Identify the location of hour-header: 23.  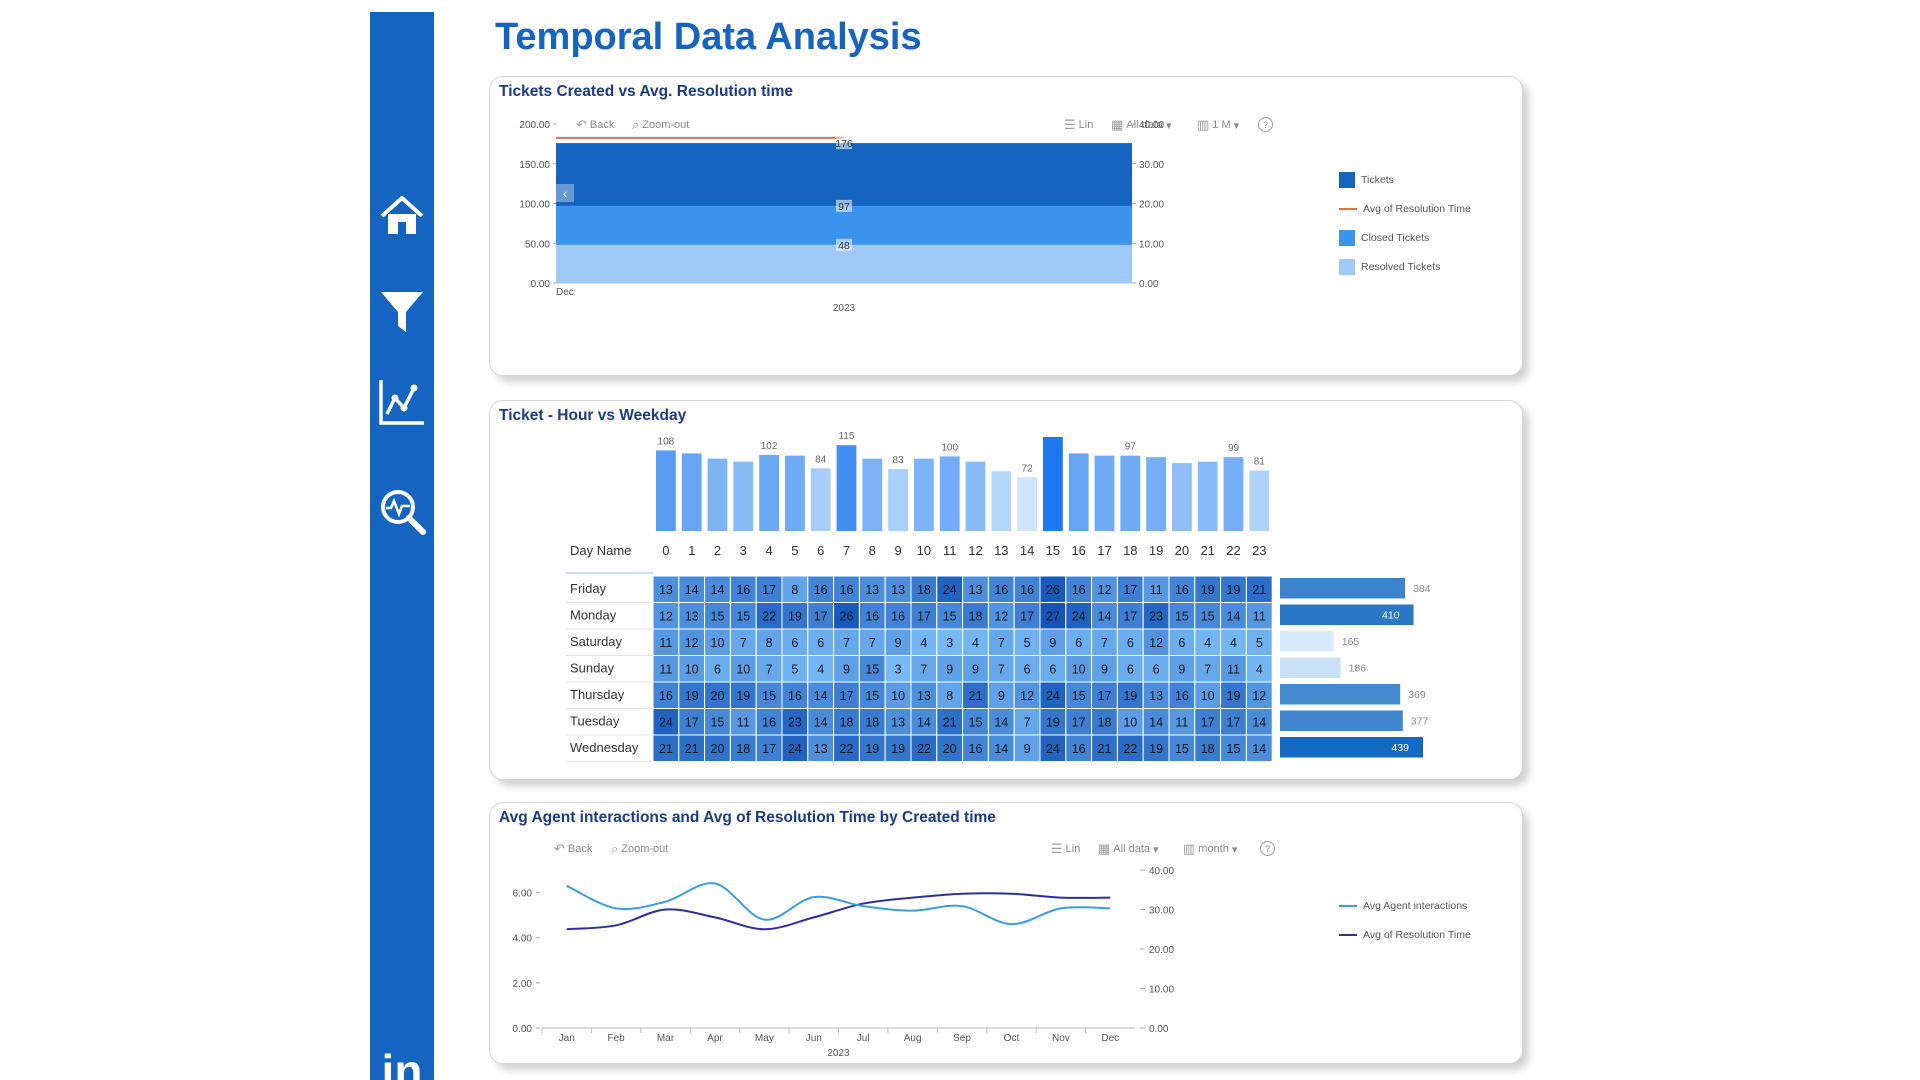
(1259, 550).